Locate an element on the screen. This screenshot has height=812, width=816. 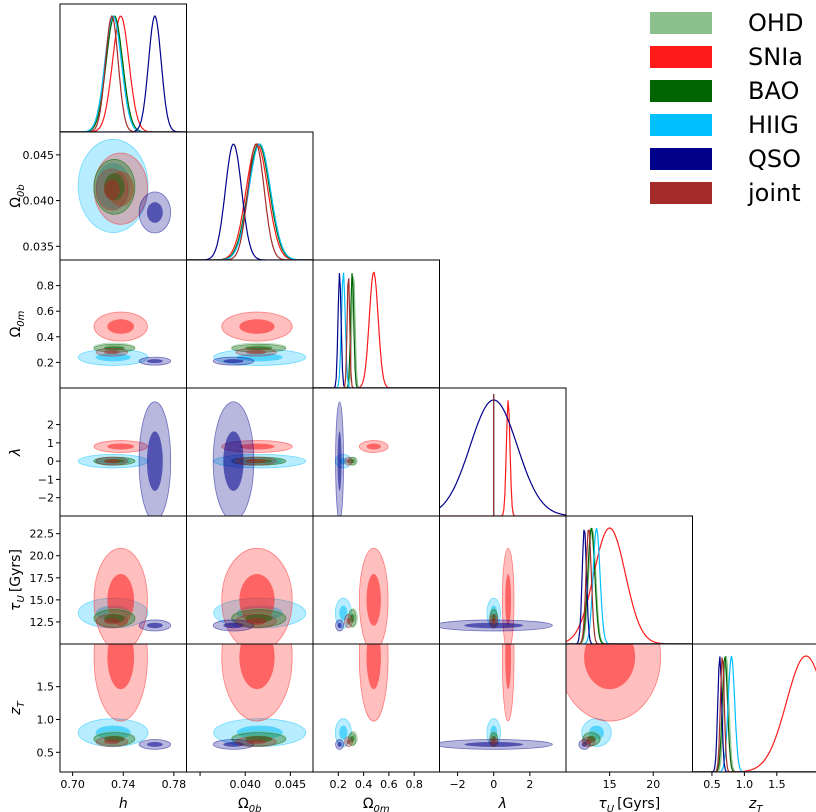
marginal-h-joint is located at coordinates (123, 73).